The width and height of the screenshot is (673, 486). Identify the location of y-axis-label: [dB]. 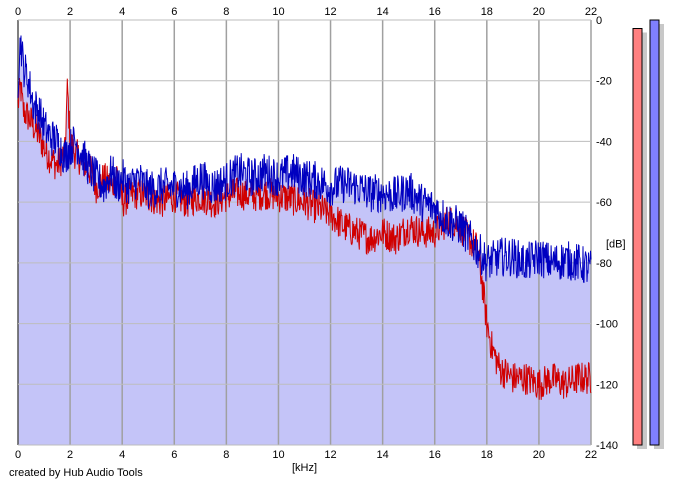
(616, 245).